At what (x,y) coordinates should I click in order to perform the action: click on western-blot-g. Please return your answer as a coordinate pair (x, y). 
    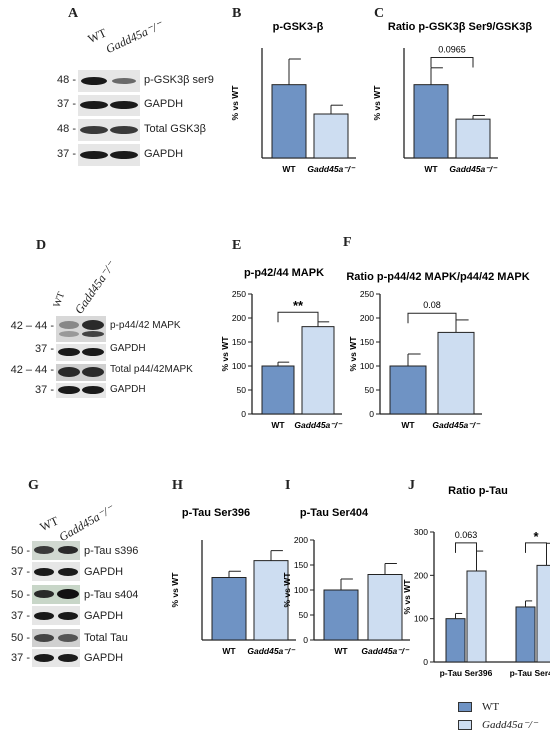
    Looking at the image, I should click on (56, 604).